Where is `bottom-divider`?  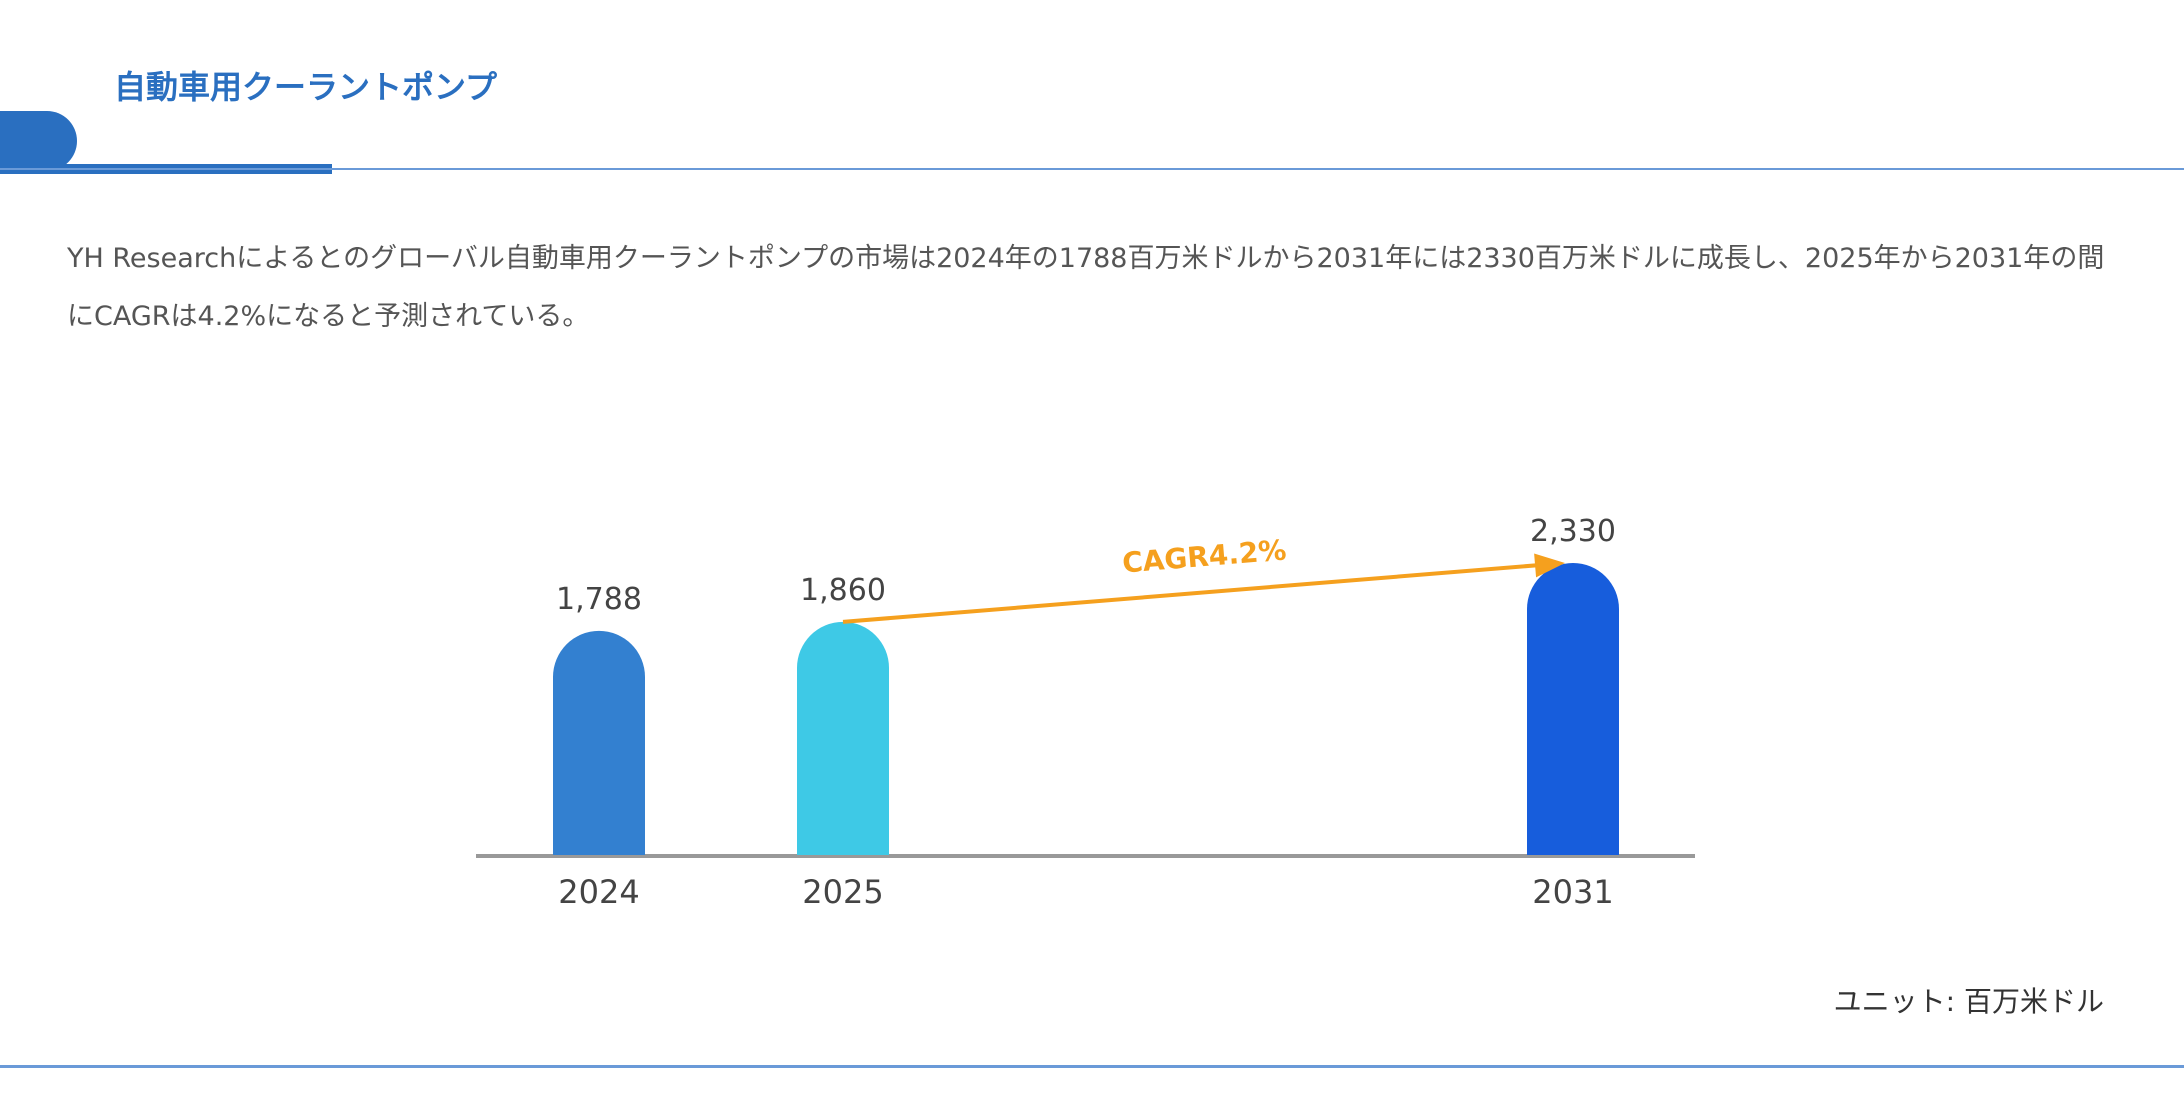 bottom-divider is located at coordinates (1092, 1066).